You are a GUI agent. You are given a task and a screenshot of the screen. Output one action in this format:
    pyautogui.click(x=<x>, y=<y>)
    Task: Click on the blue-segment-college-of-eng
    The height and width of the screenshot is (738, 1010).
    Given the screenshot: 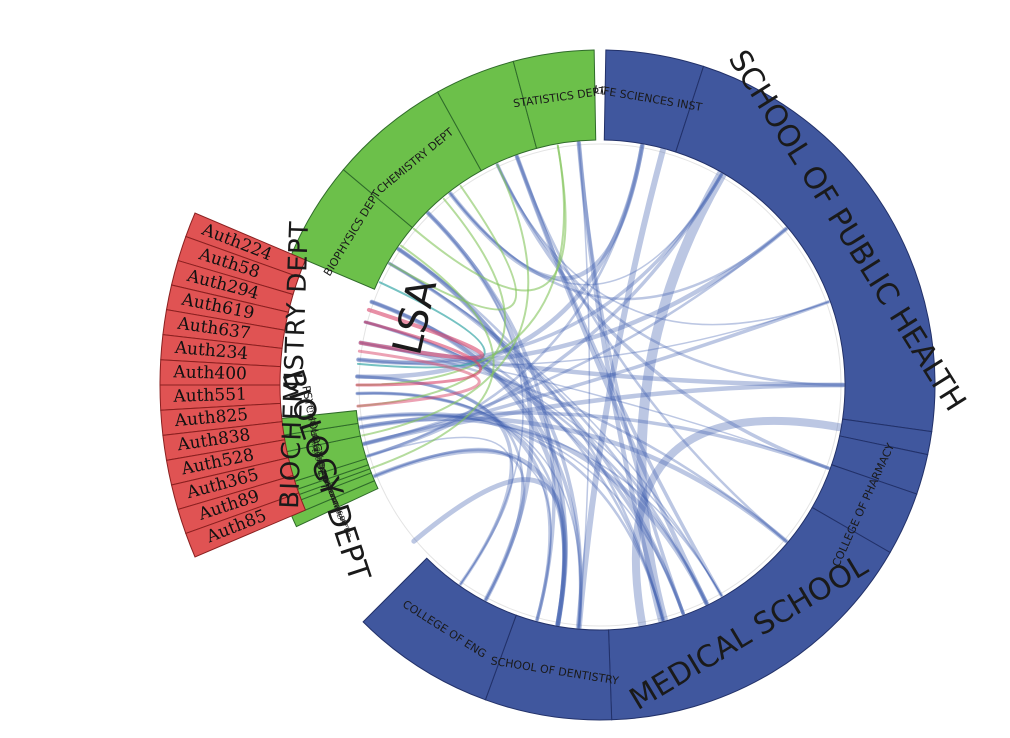 What is the action you would take?
    pyautogui.click(x=439, y=629)
    